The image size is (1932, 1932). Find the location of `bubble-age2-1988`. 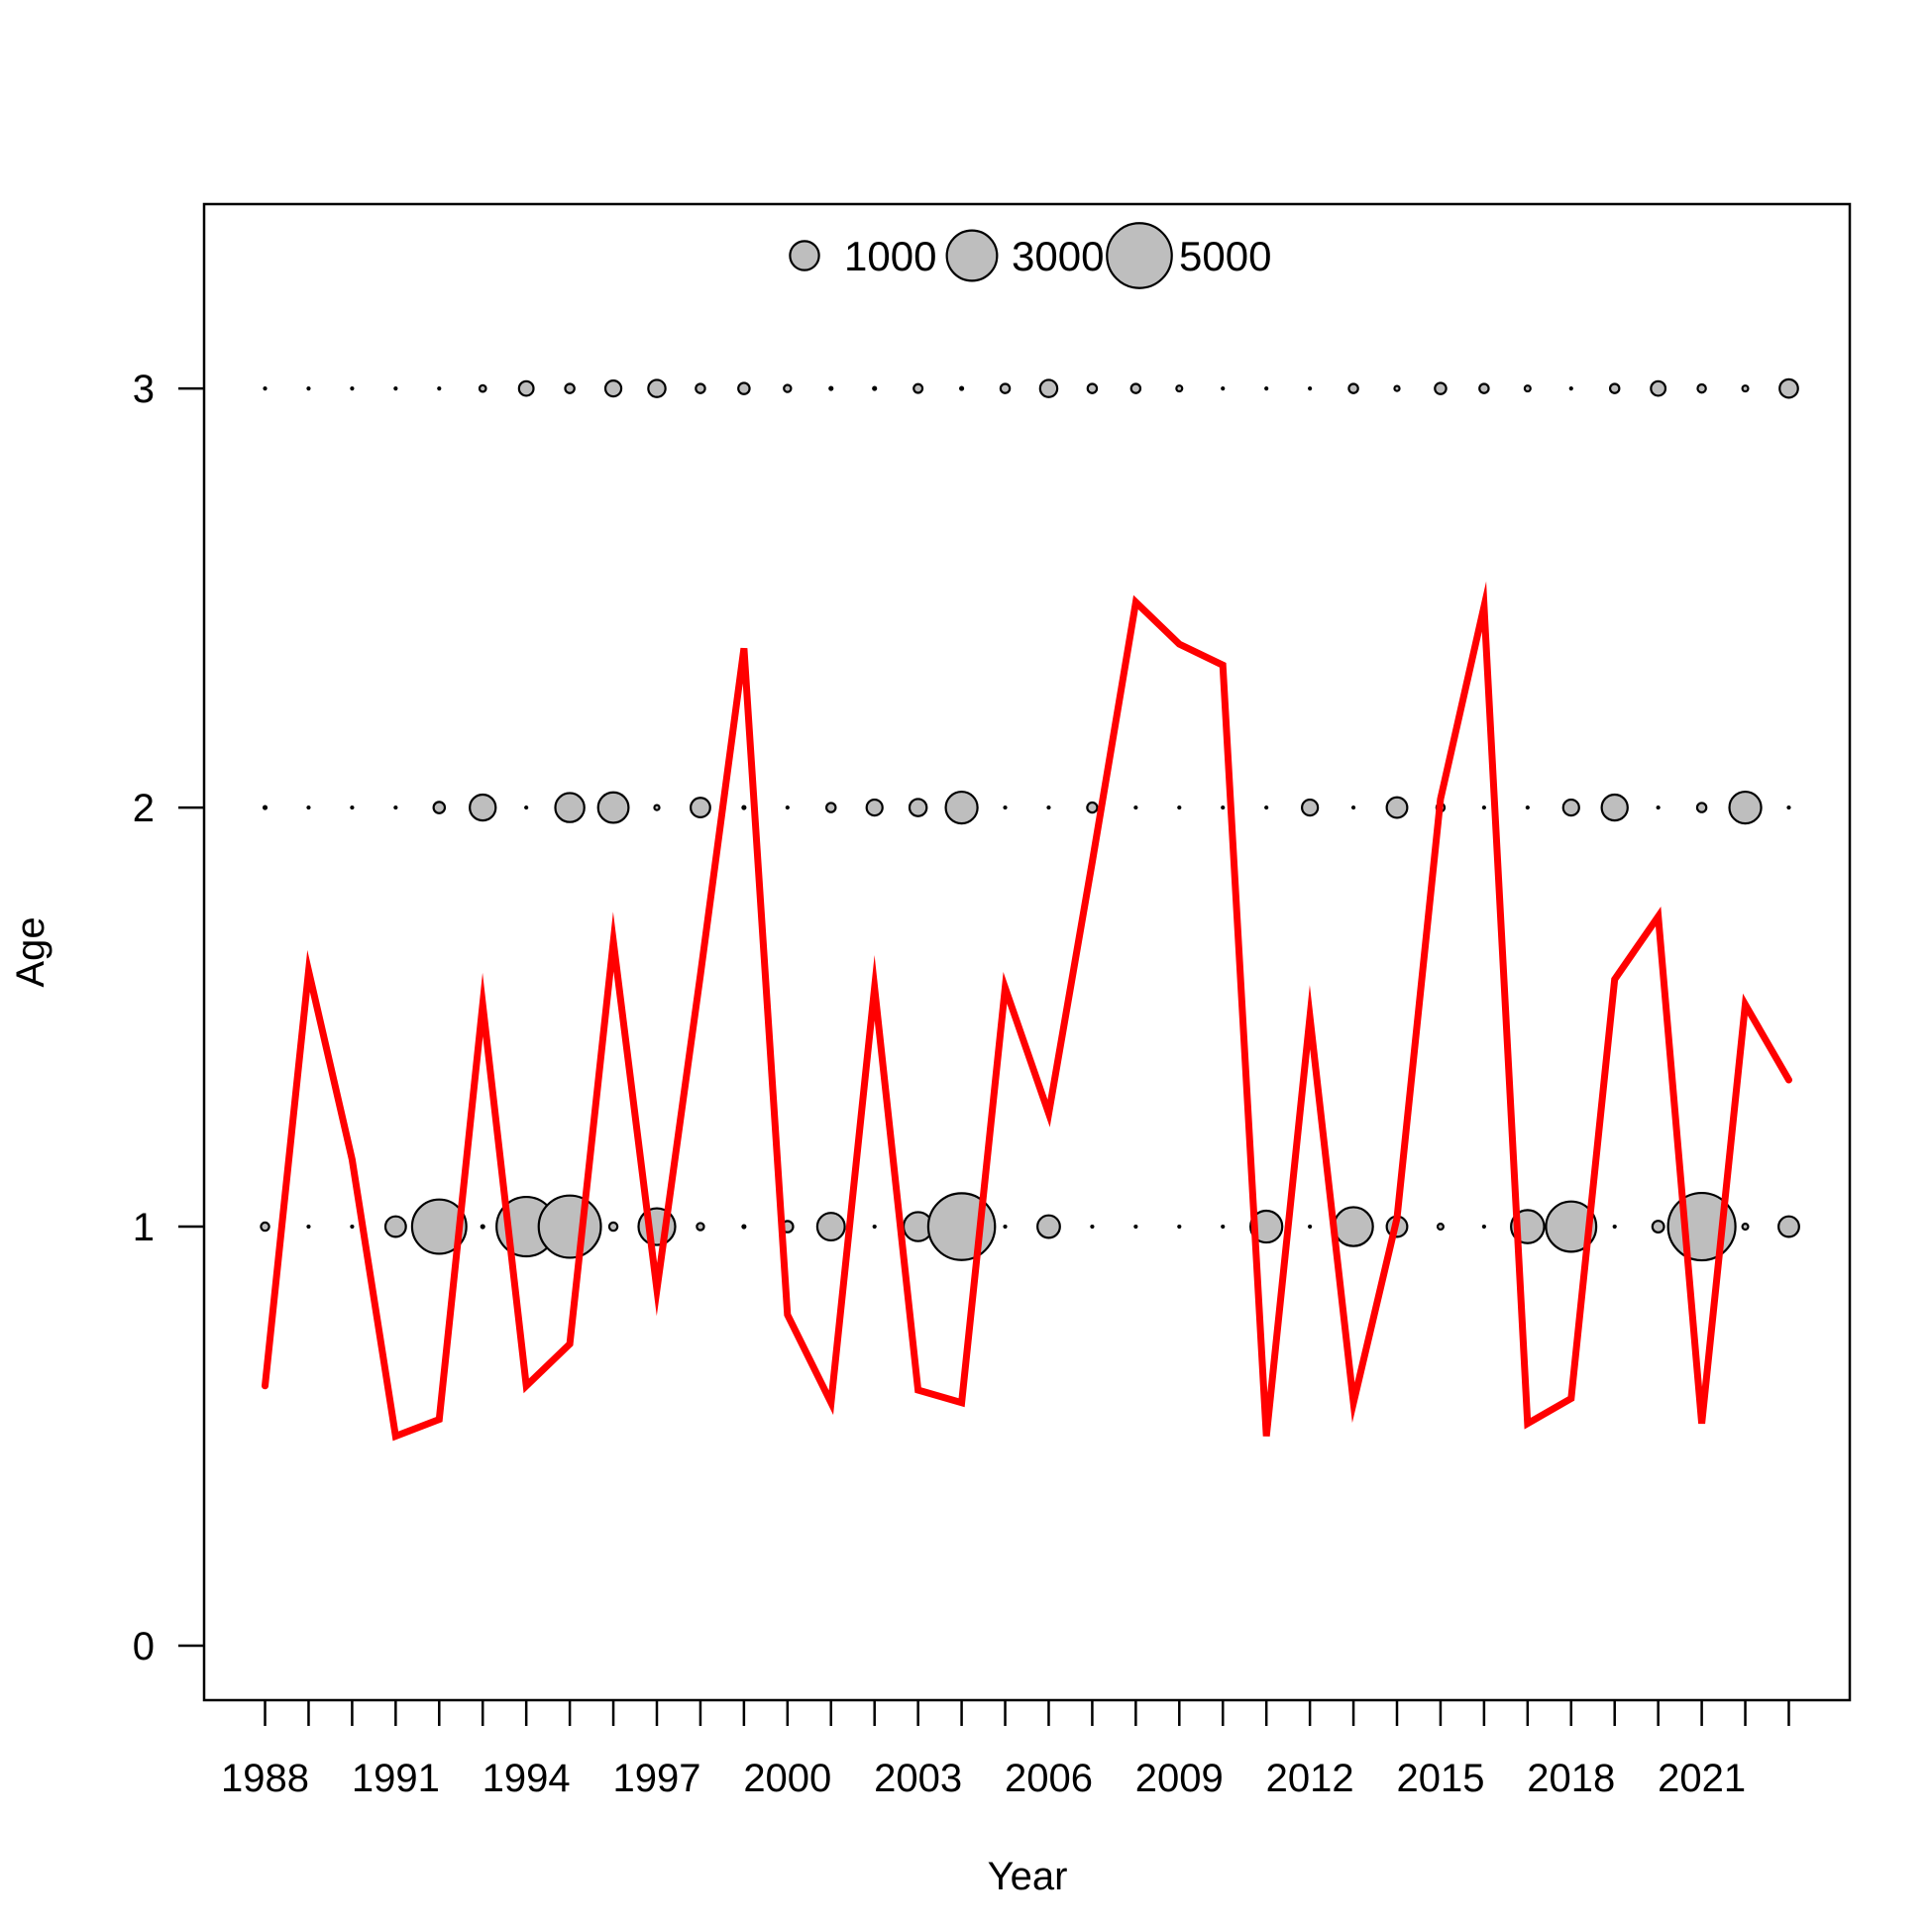

bubble-age2-1988 is located at coordinates (265, 807).